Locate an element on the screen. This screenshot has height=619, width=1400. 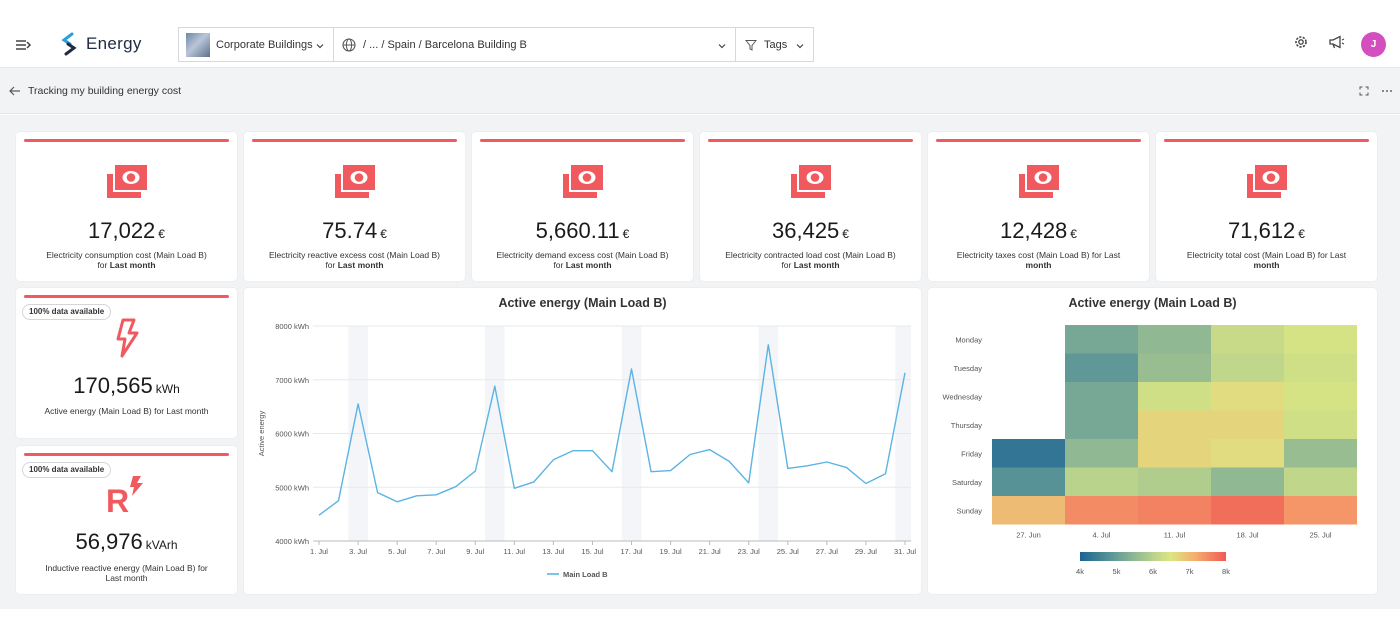
app-logo: Energy is located at coordinates (100, 44).